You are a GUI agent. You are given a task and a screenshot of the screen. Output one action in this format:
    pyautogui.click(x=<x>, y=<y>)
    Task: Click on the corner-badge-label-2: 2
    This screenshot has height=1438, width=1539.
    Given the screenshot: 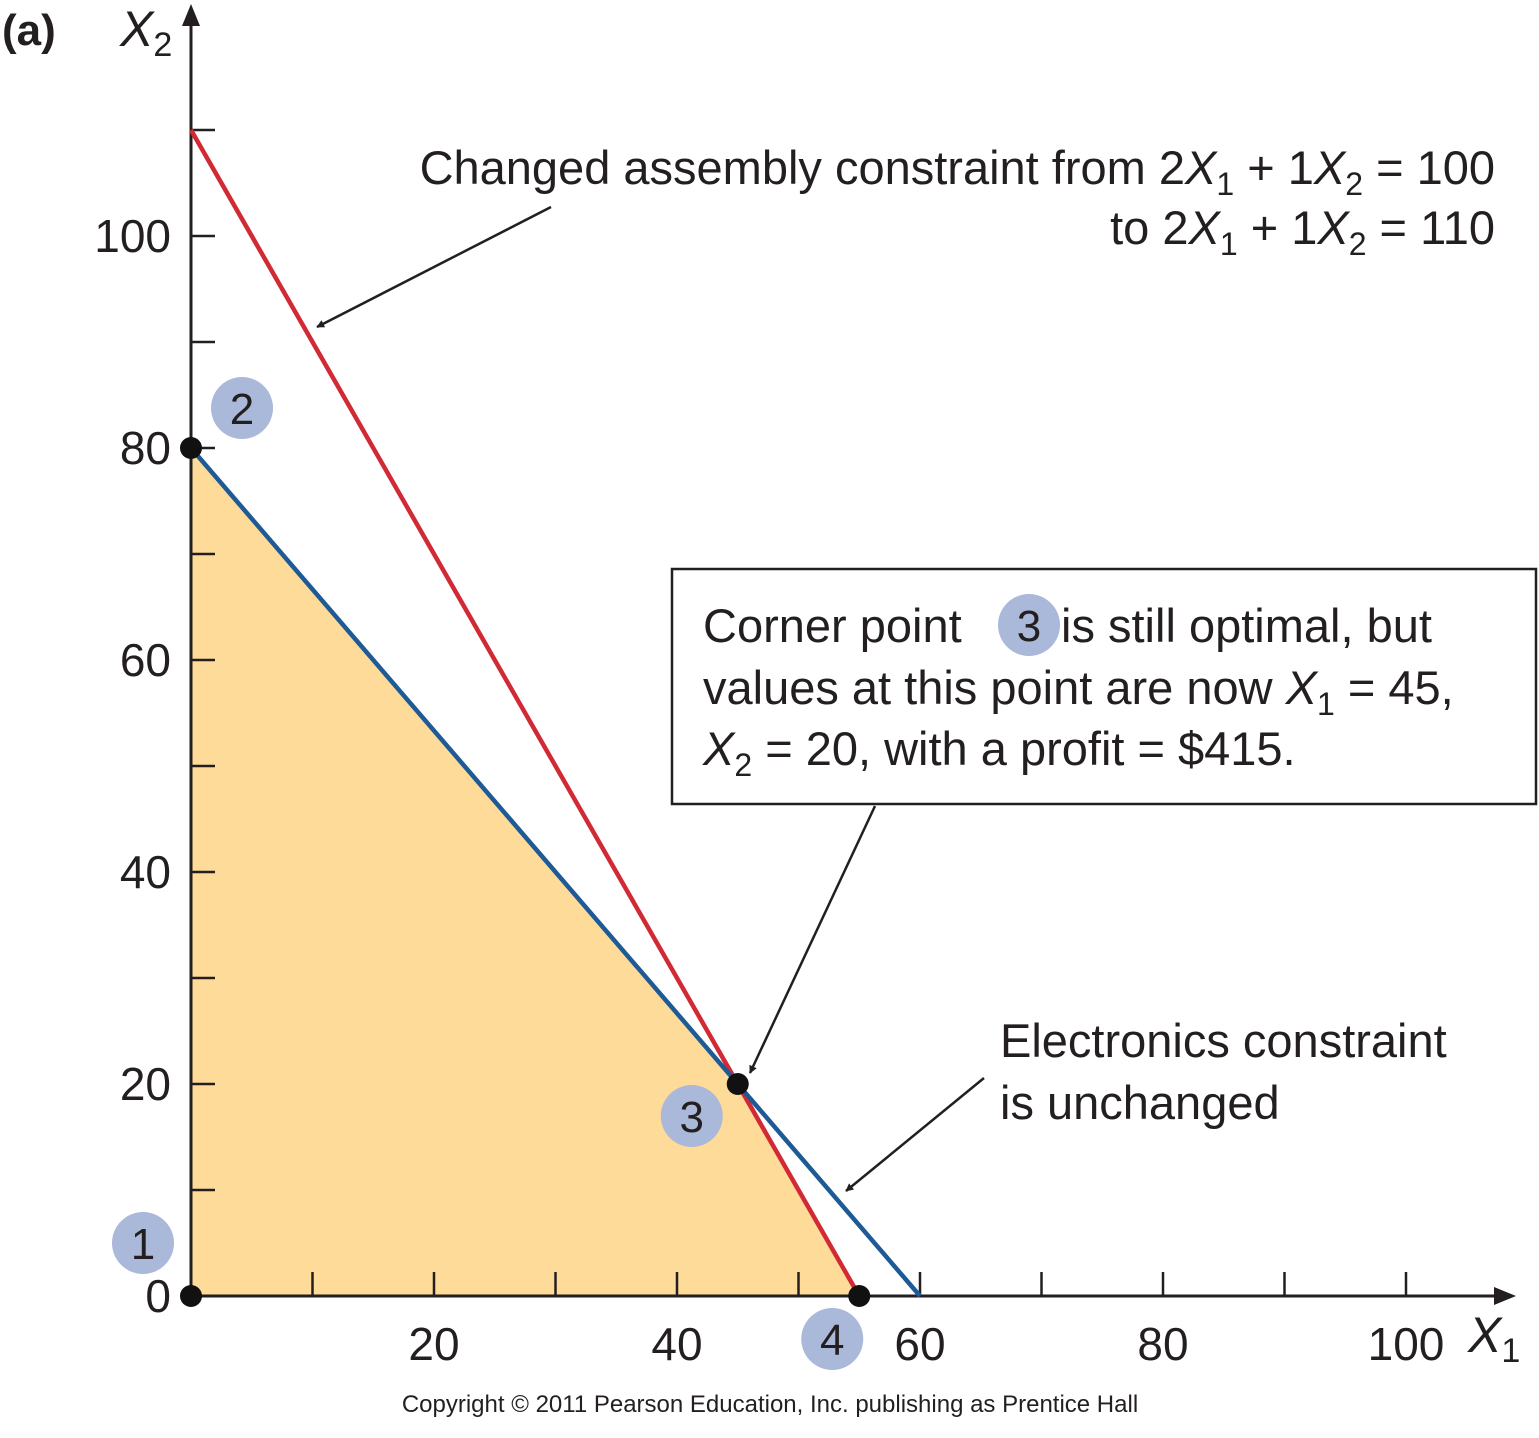 What is the action you would take?
    pyautogui.click(x=242, y=409)
    